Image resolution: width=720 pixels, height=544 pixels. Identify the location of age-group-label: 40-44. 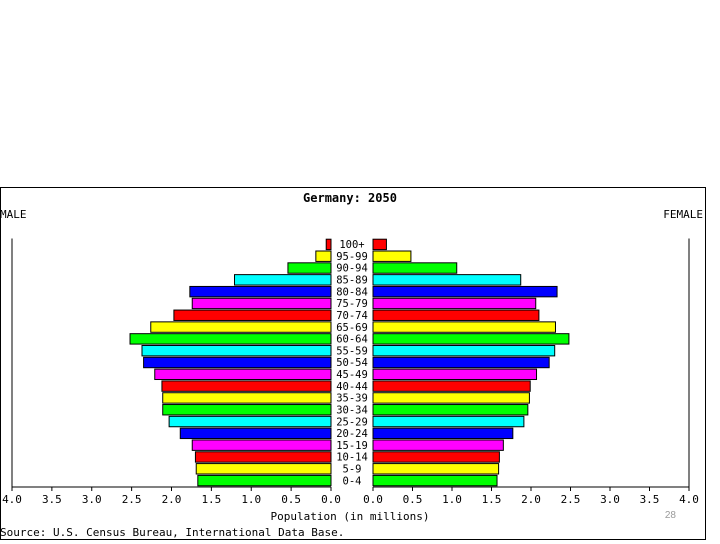
(352, 387).